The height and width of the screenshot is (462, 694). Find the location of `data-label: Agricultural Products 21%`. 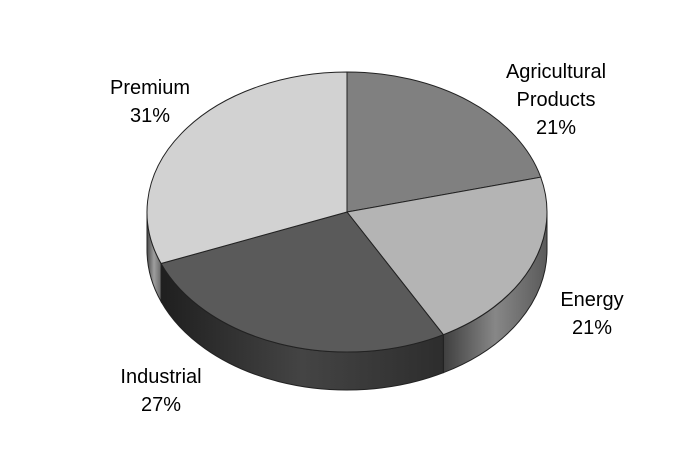

data-label: Agricultural Products 21% is located at coordinates (556, 100).